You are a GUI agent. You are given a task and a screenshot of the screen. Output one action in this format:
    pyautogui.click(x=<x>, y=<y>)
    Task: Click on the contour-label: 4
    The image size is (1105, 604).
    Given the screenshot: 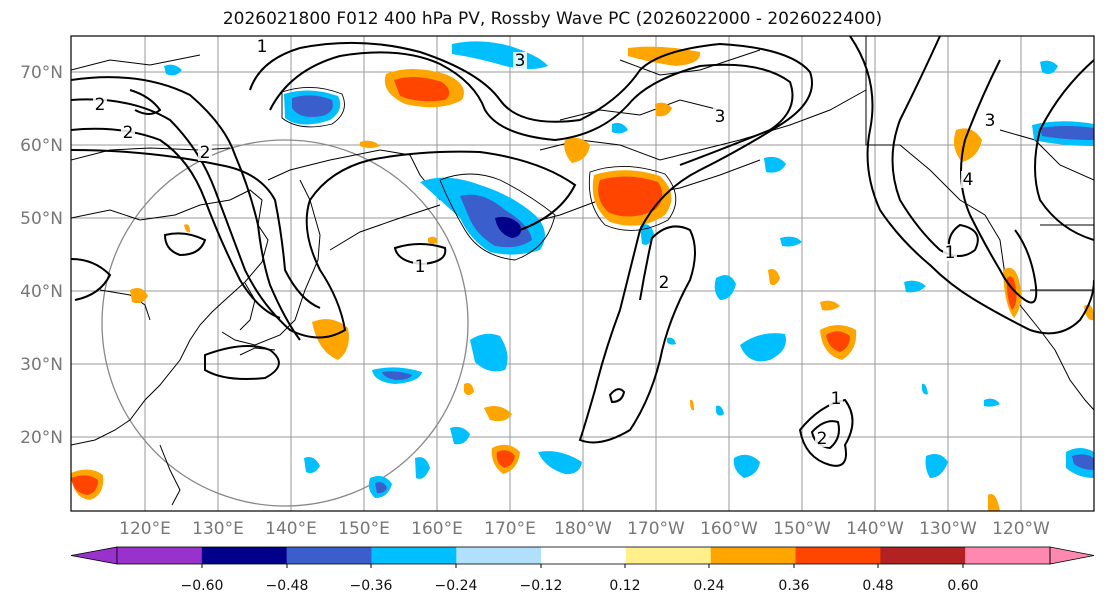 What is the action you would take?
    pyautogui.click(x=968, y=180)
    